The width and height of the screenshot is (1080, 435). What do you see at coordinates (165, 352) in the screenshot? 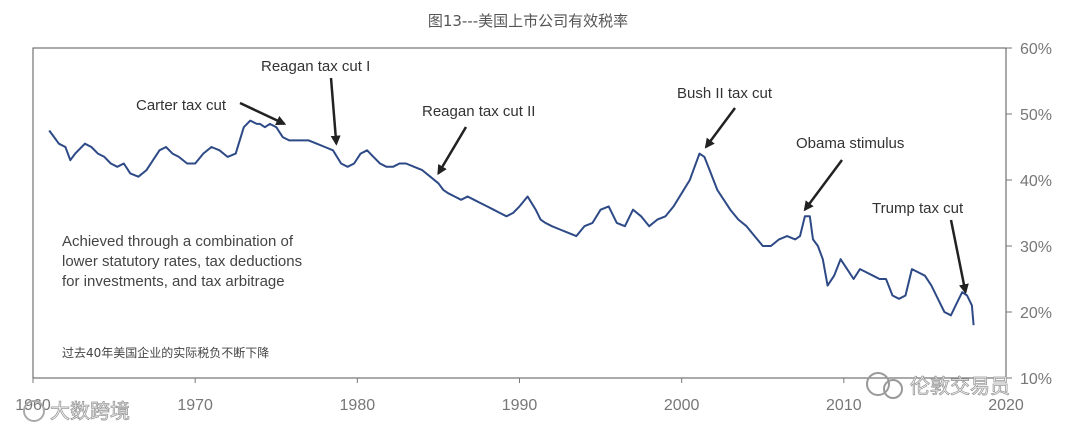
I see `source-note: 过去40年美国企业的实际税负不断下降` at bounding box center [165, 352].